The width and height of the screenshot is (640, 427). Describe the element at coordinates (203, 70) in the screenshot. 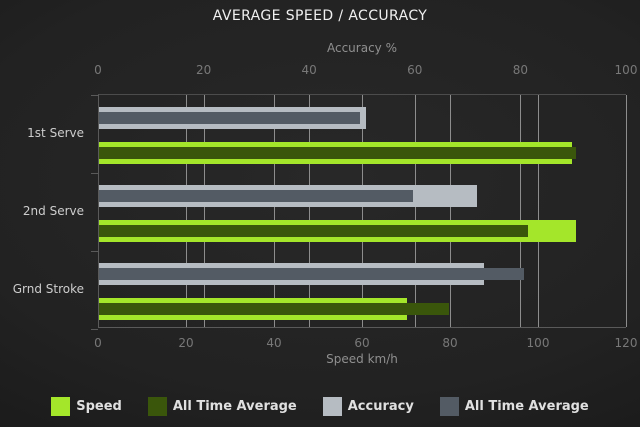

I see `top-axis-tick-label: 20` at that location.